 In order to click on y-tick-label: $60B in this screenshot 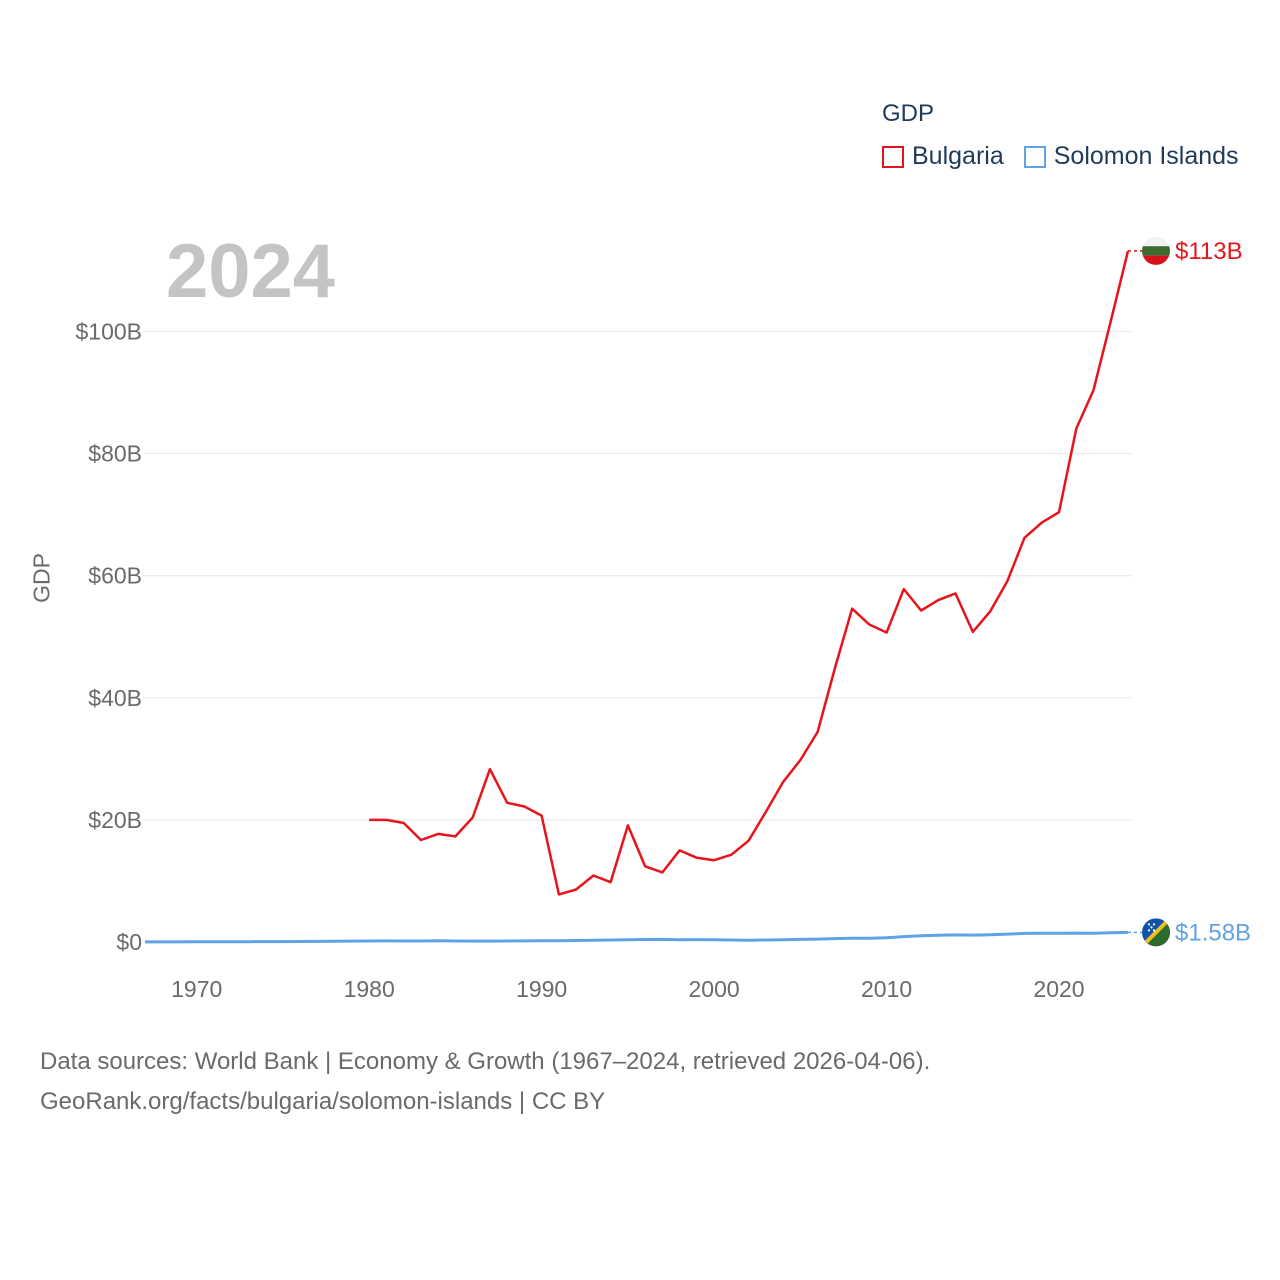, I will do `click(115, 576)`.